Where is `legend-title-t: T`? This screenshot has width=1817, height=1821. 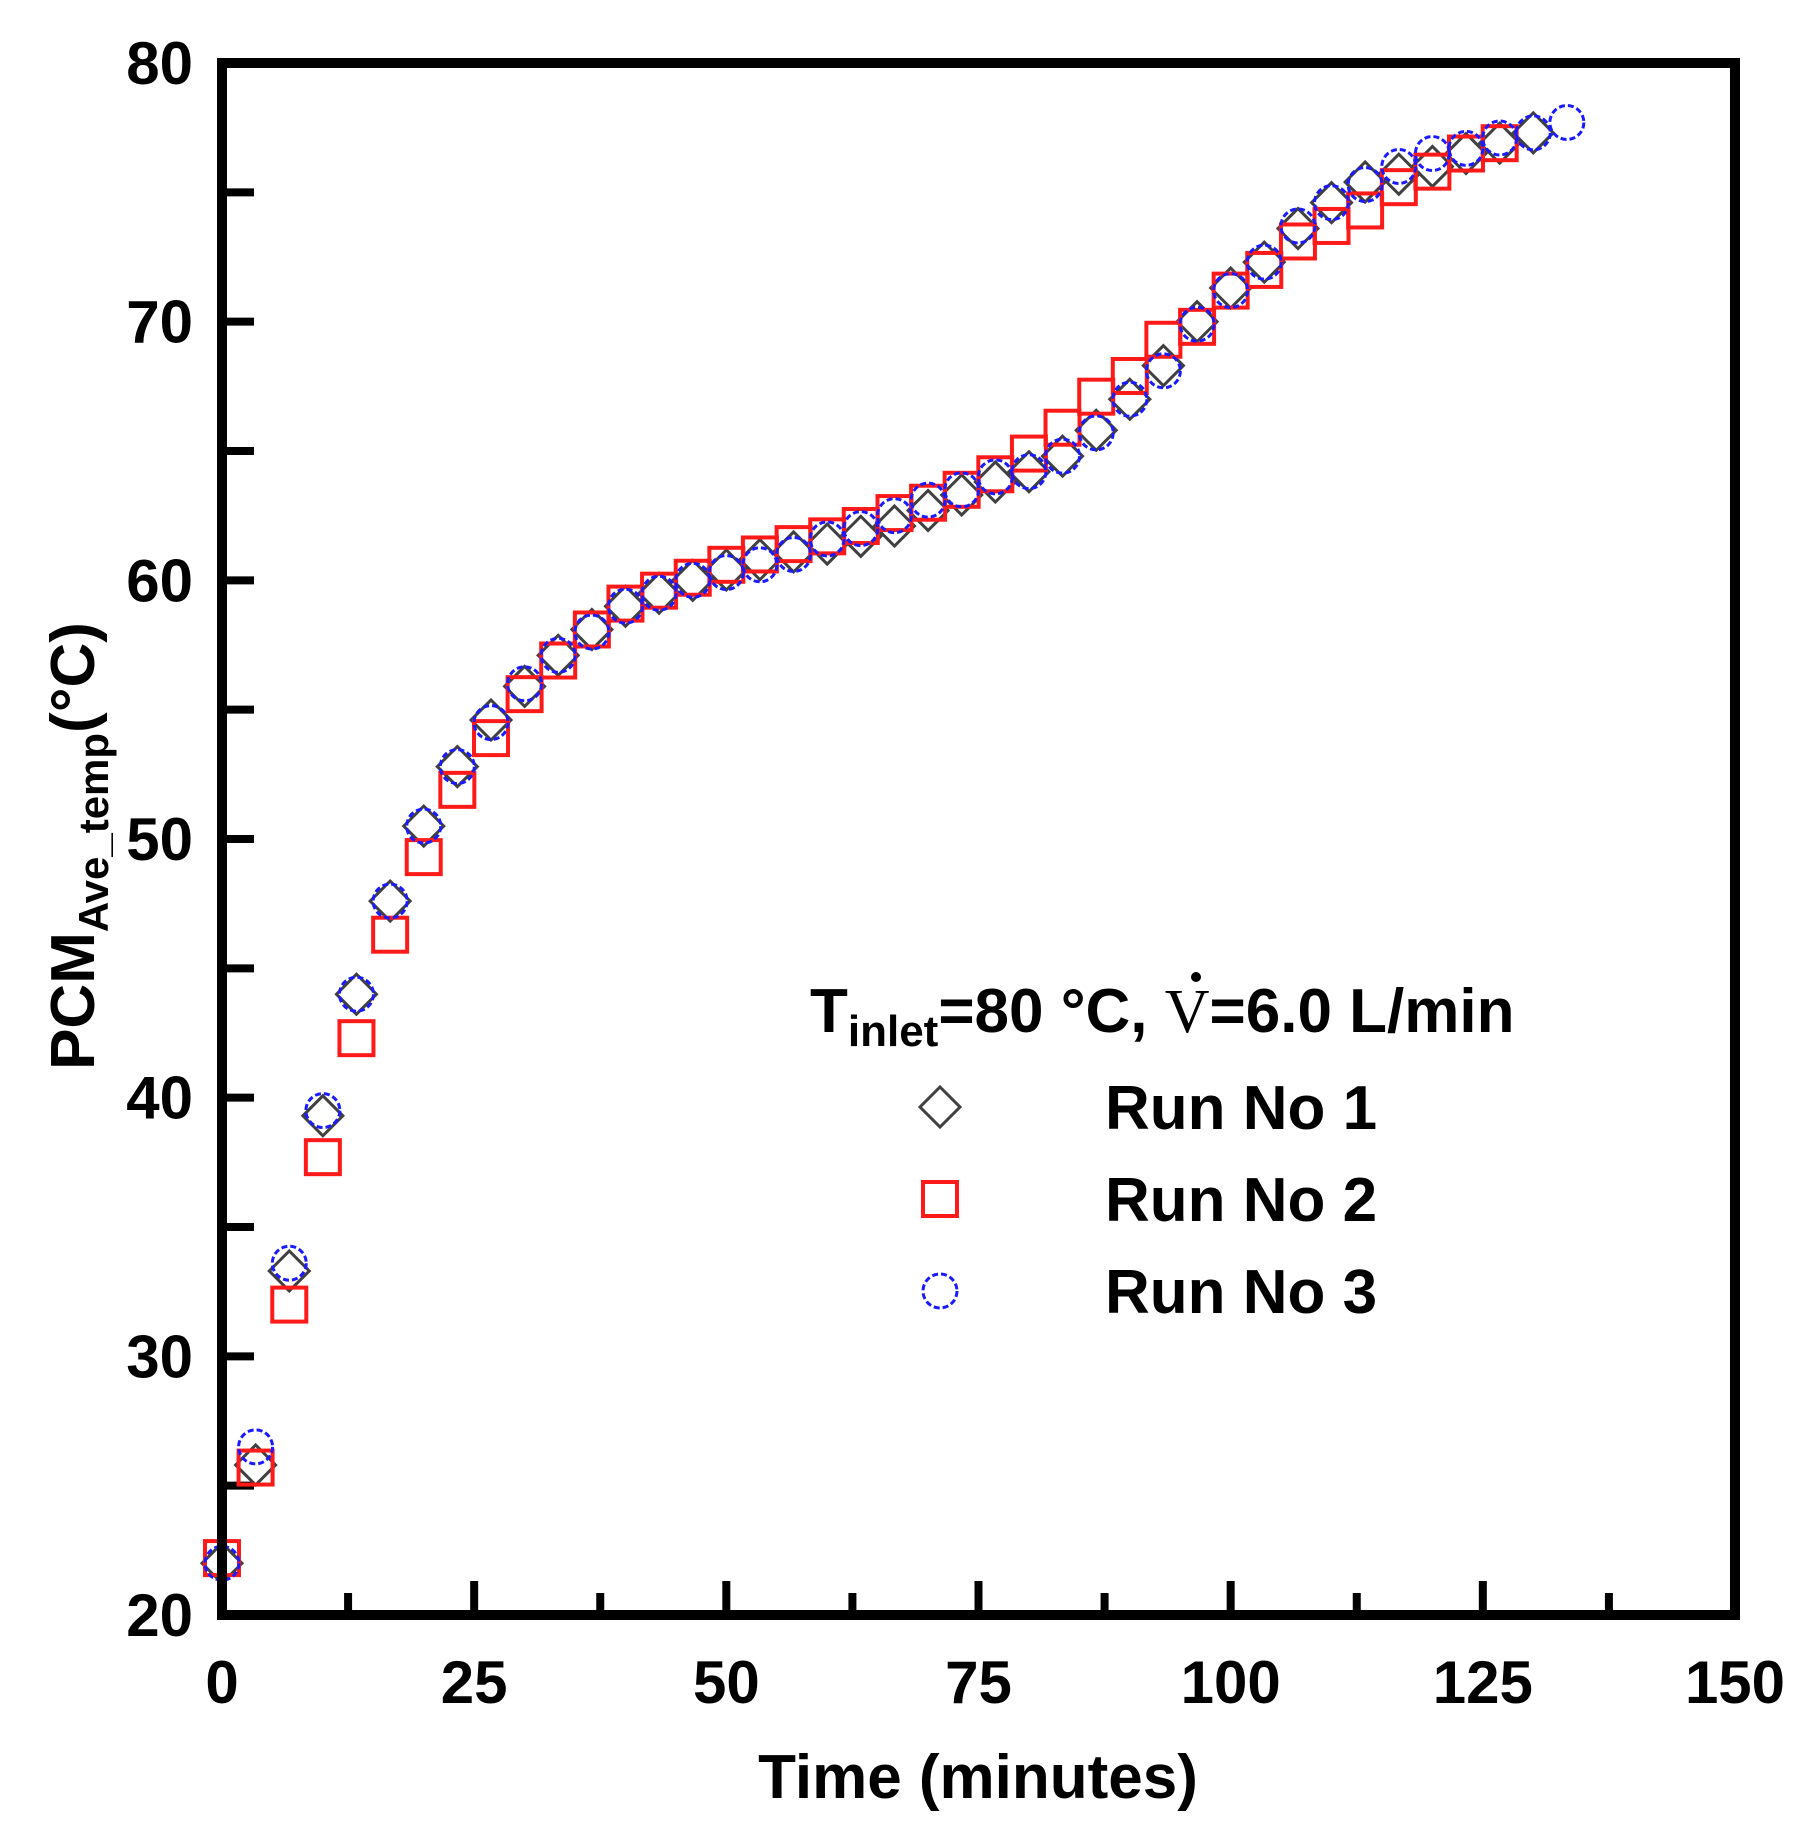
legend-title-t: T is located at coordinates (829, 1011).